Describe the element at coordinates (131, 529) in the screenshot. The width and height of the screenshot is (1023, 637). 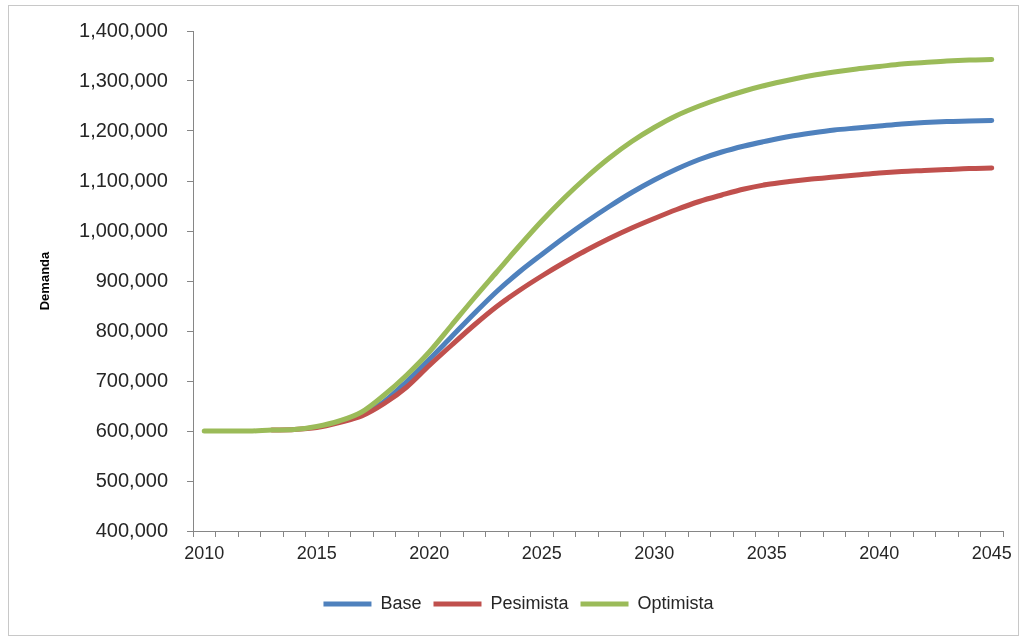
I see `y-tick-label: 400,000` at that location.